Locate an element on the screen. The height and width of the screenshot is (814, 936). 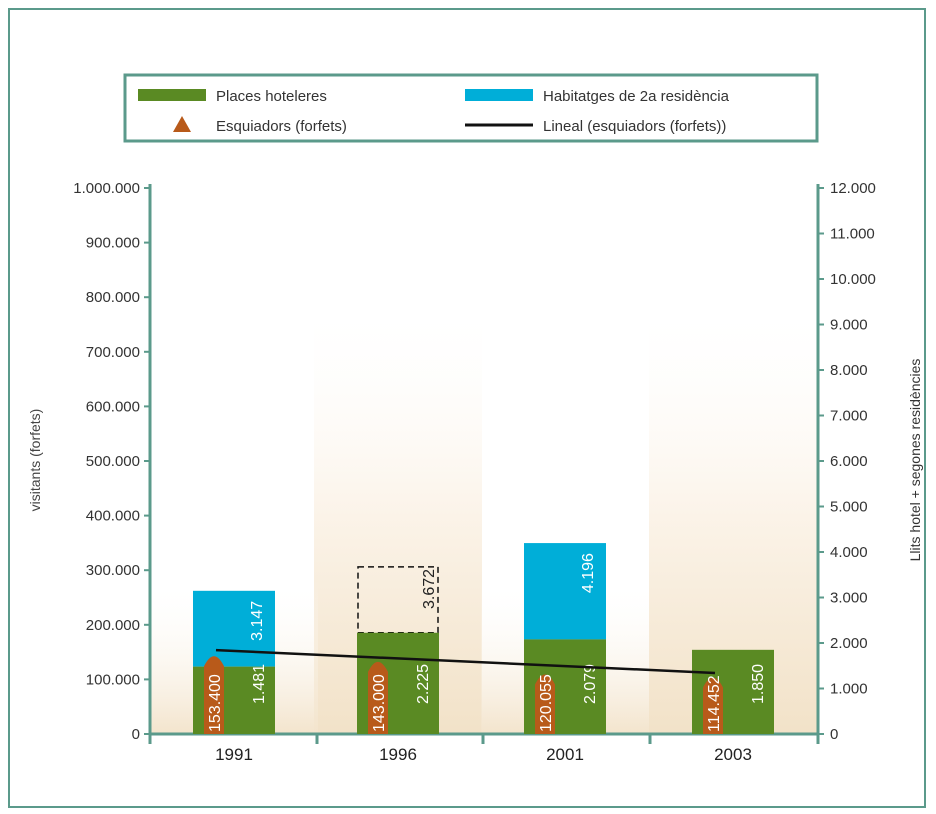
right-tick-label: 12.000 is located at coordinates (853, 188).